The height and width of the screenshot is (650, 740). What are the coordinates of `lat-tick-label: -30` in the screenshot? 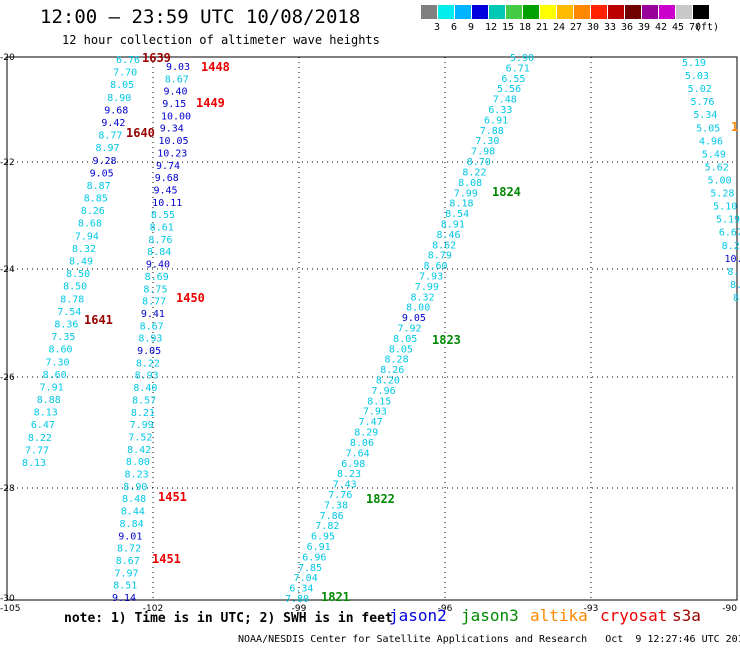 It's located at (7, 599).